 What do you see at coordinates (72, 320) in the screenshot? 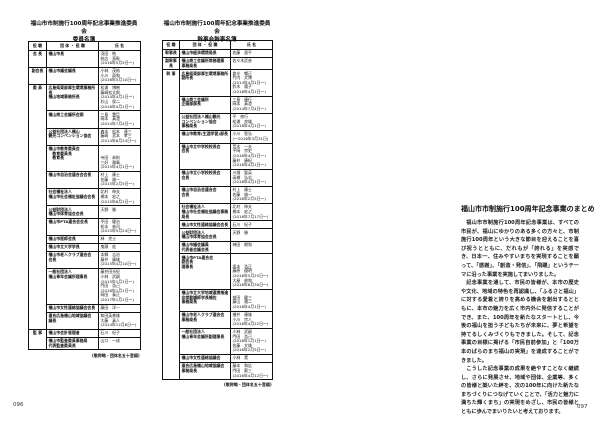
I see `cell-org: 連合広島福山地域協議会 議長` at bounding box center [72, 320].